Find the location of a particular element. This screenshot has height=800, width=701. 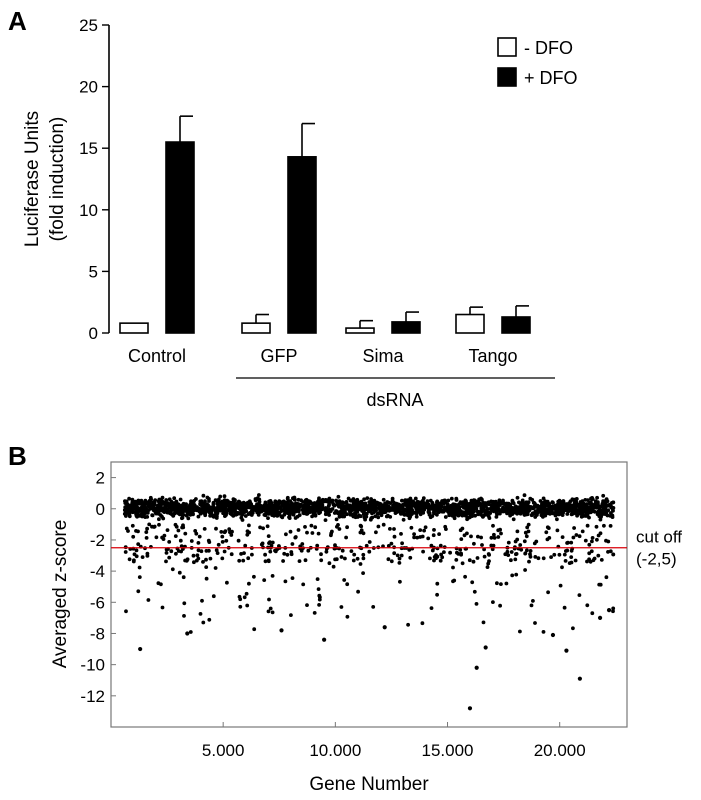

category-label: GFP is located at coordinates (278, 356).